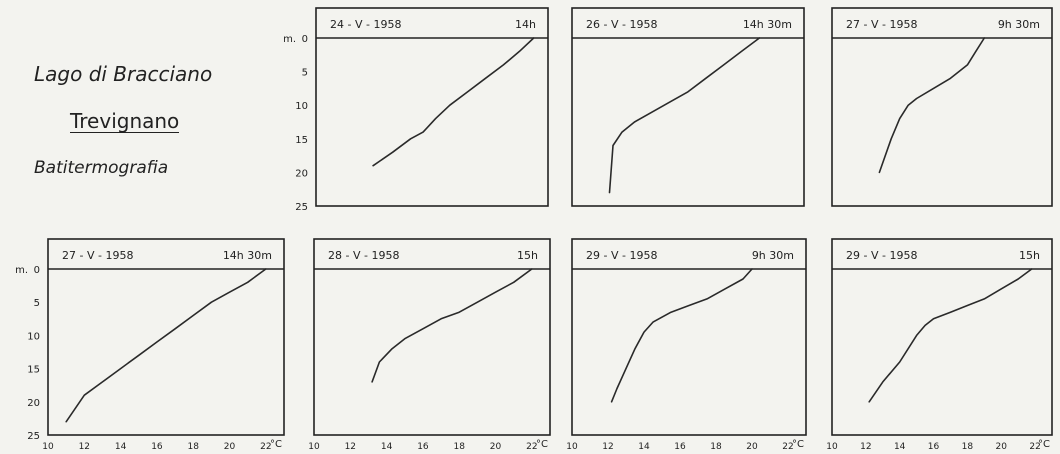 This screenshot has height=454, width=1060. Describe the element at coordinates (101, 168) in the screenshot. I see `subject-title: Batitermografia` at that location.